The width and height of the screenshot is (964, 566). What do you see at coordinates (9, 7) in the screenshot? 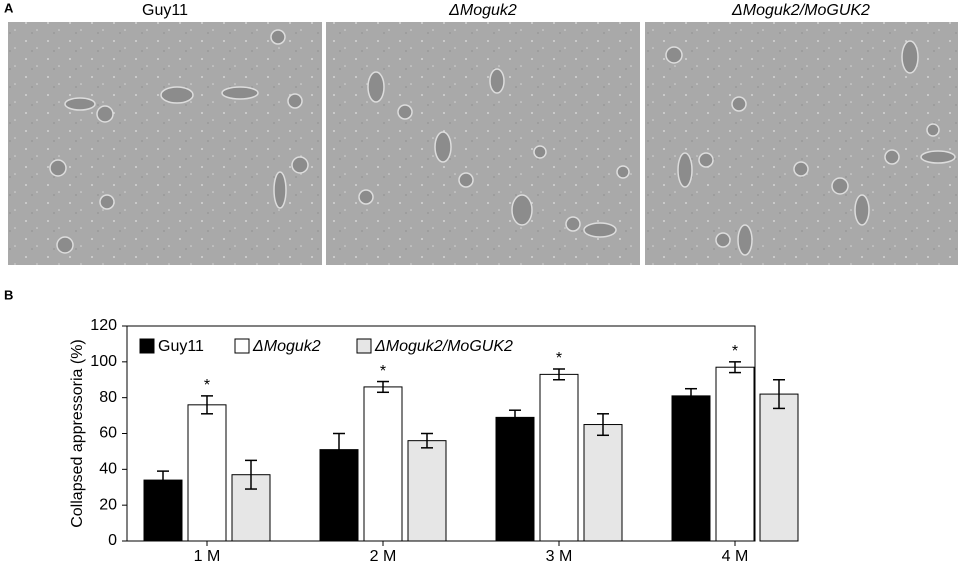
I see `panel-label: A` at bounding box center [9, 7].